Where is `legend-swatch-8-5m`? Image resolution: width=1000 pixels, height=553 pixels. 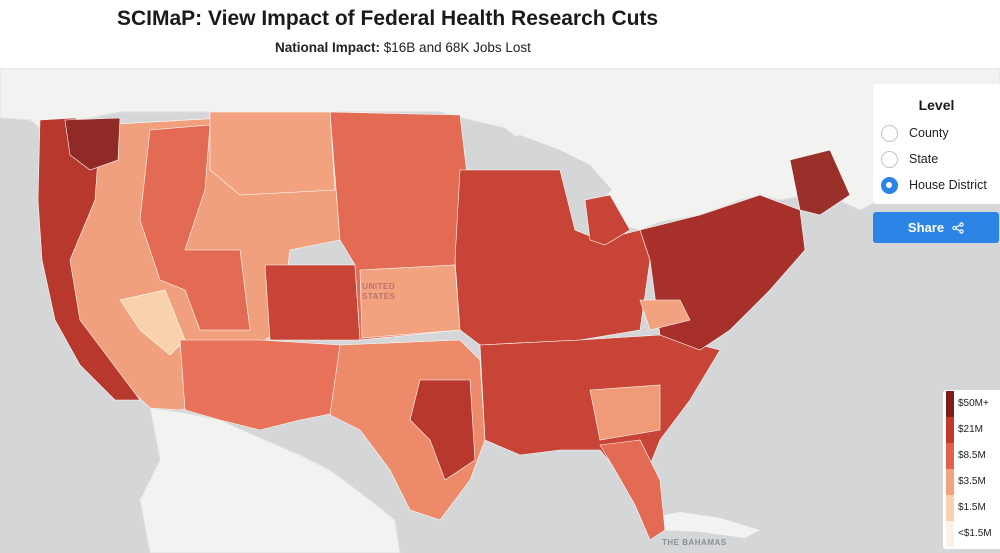
legend-swatch-8-5m is located at coordinates (950, 456).